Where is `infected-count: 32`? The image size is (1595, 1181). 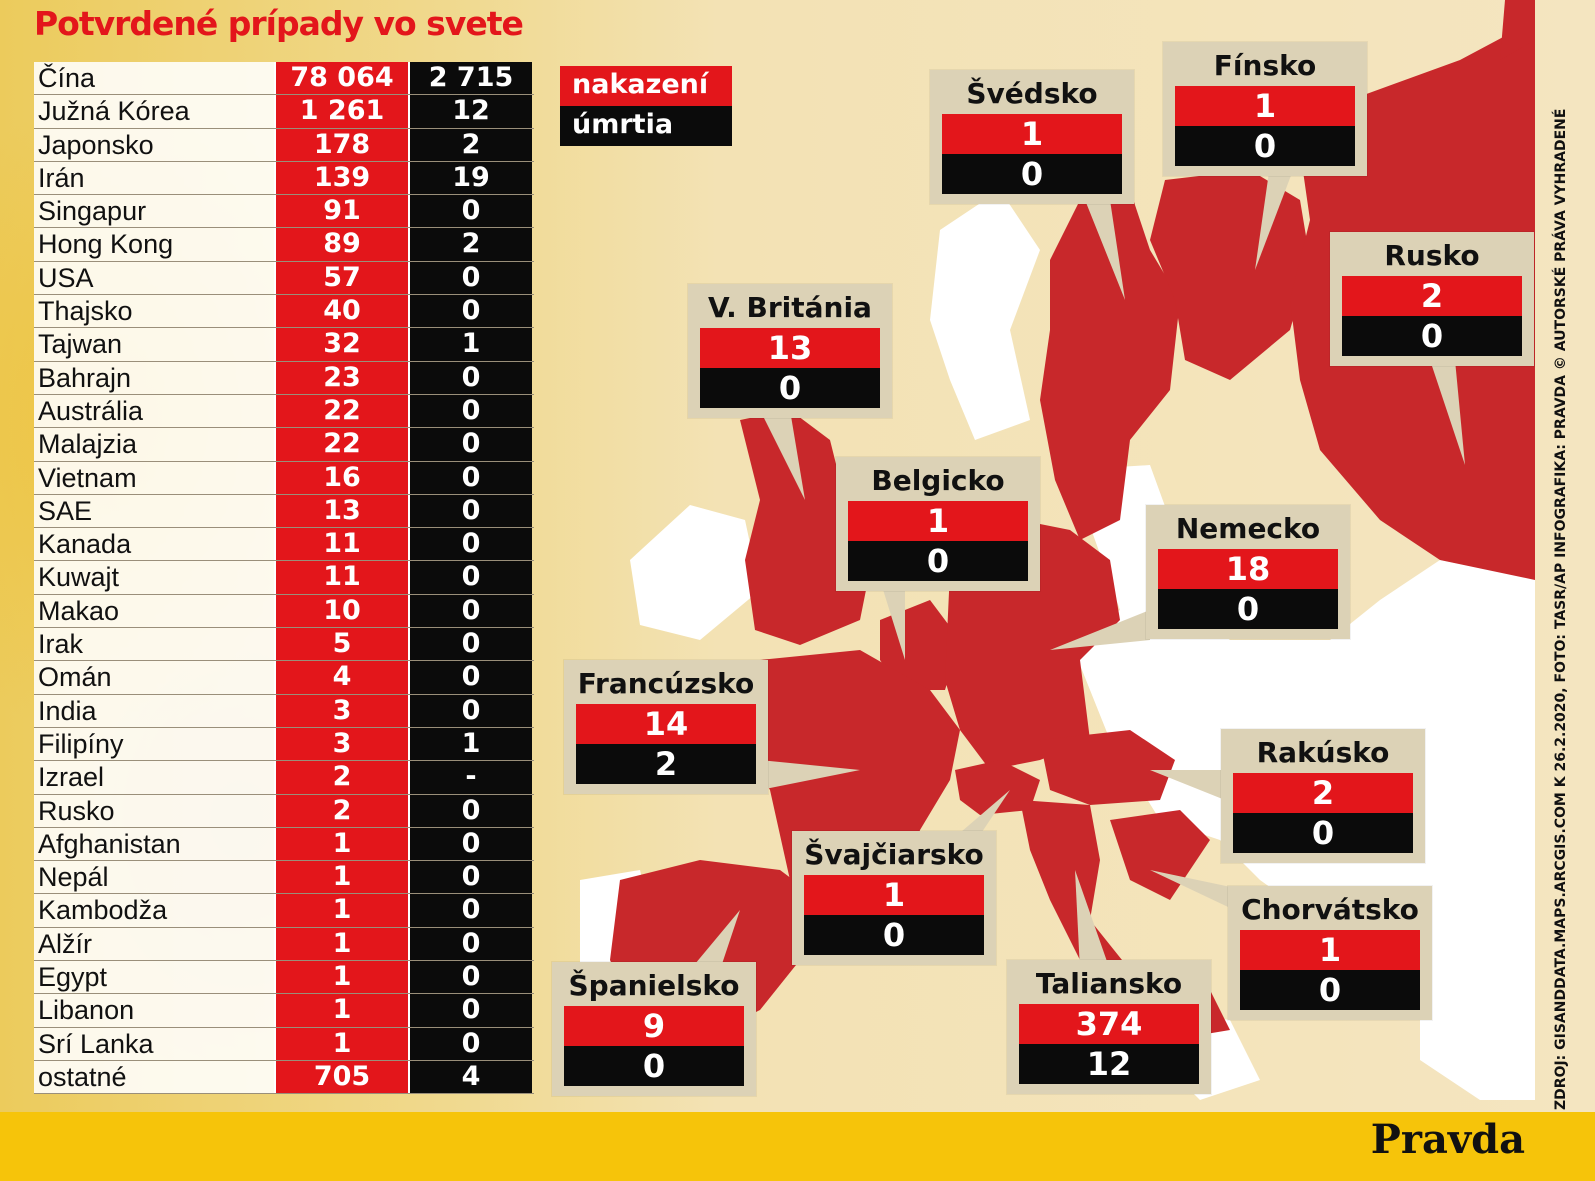
infected-count: 32 is located at coordinates (341, 344).